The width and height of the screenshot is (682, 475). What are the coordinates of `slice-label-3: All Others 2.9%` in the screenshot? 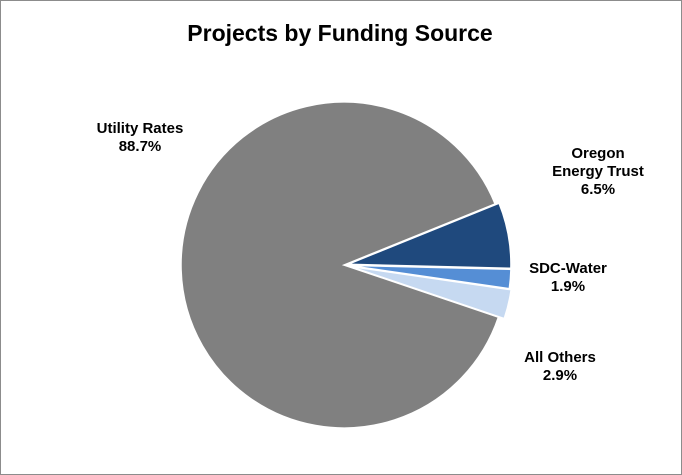 It's located at (560, 366).